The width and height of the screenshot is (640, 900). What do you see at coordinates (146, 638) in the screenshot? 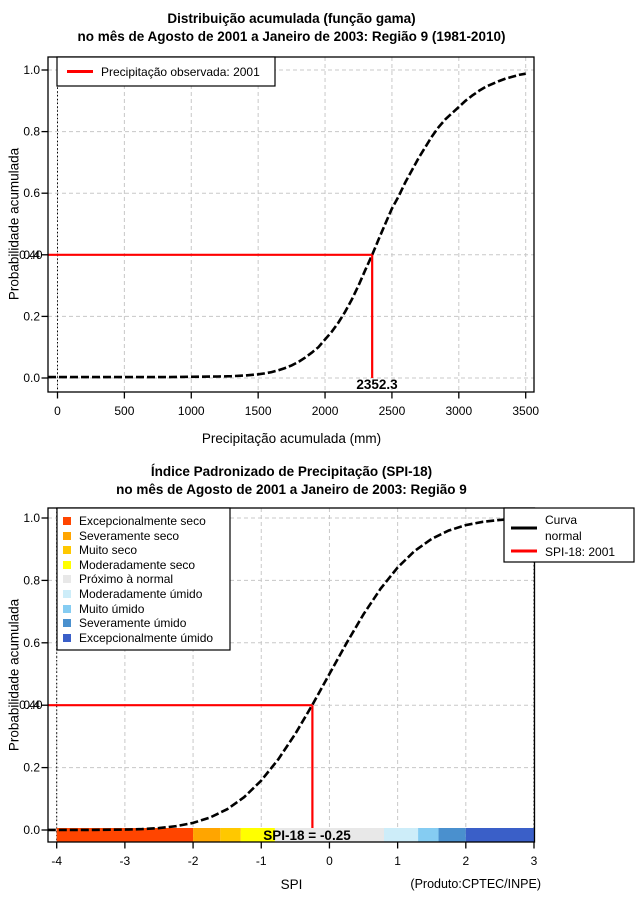
I see `legend-label: Excepcionalmente úmido` at bounding box center [146, 638].